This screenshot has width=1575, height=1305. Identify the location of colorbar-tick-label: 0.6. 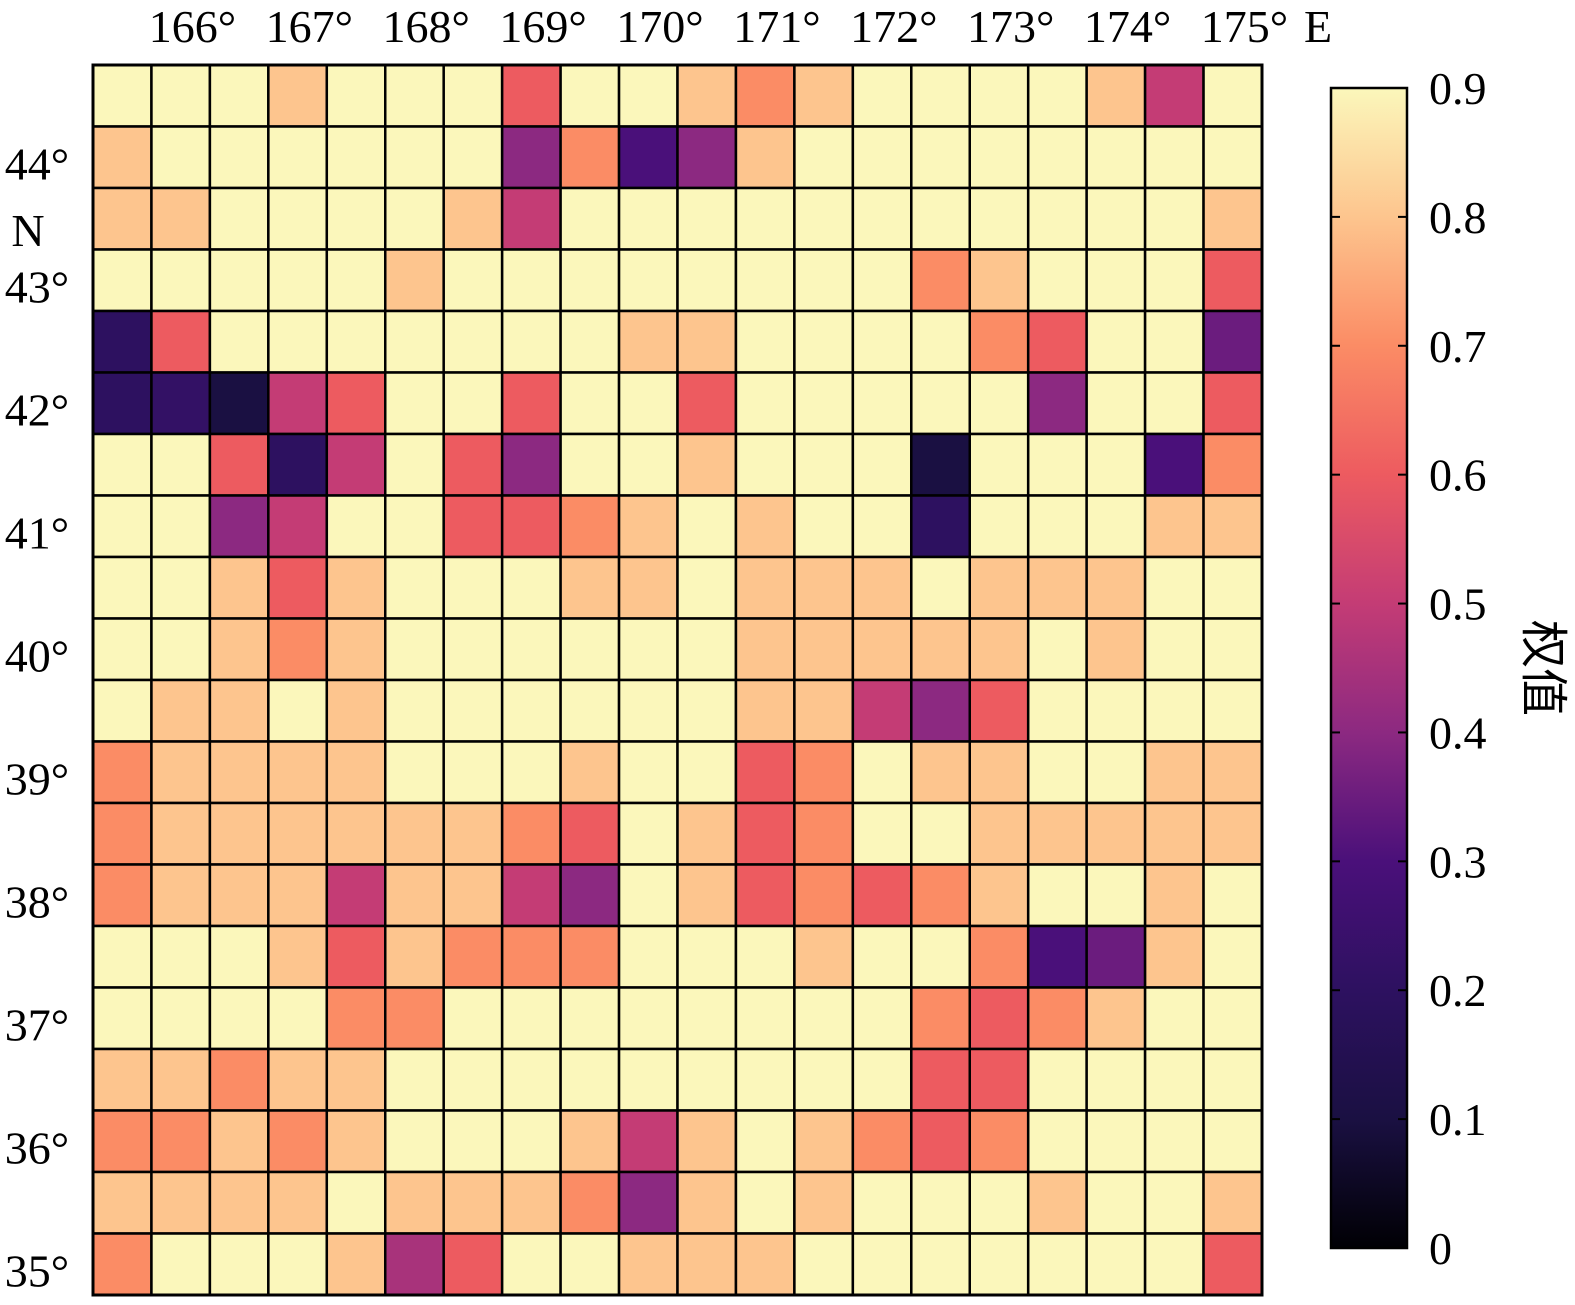
(1458, 475).